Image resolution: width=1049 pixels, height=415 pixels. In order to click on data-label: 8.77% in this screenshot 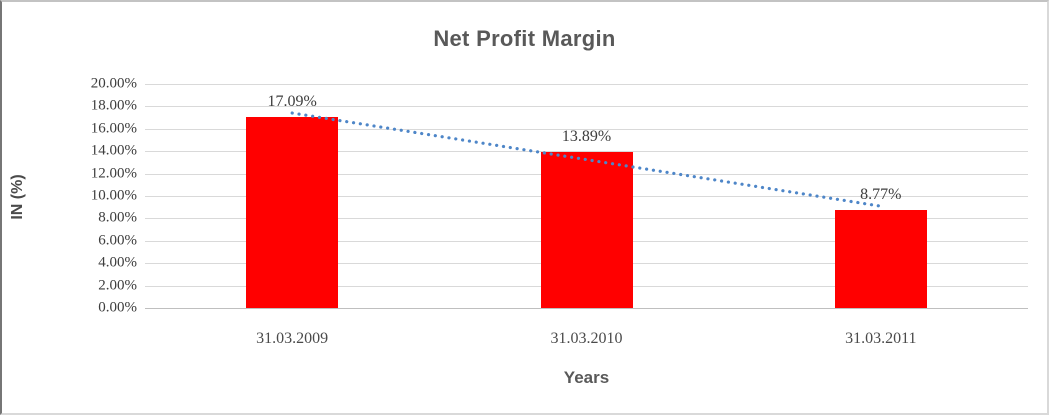, I will do `click(881, 194)`.